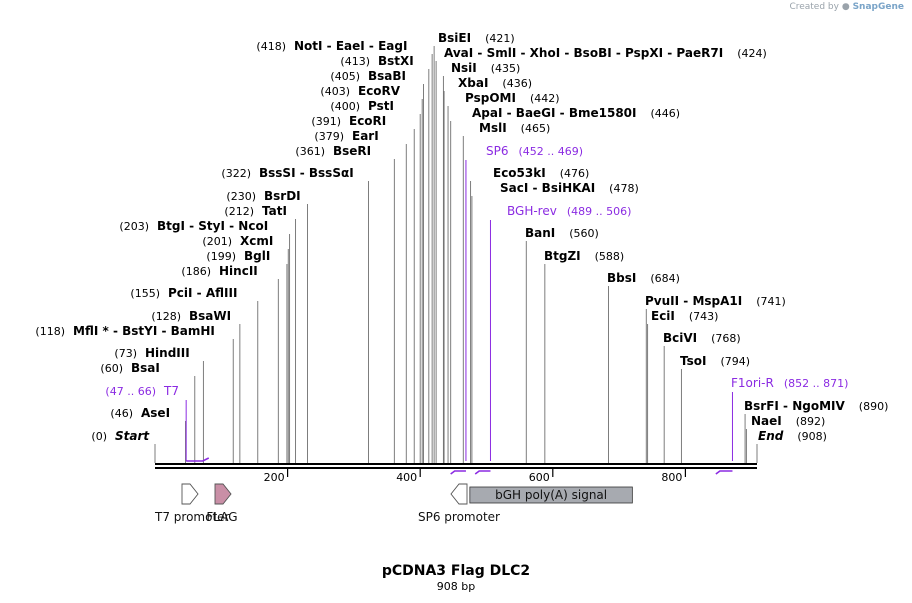 This screenshot has height=603, width=912. What do you see at coordinates (539, 477) in the screenshot?
I see `ruler-label-600: 600` at bounding box center [539, 477].